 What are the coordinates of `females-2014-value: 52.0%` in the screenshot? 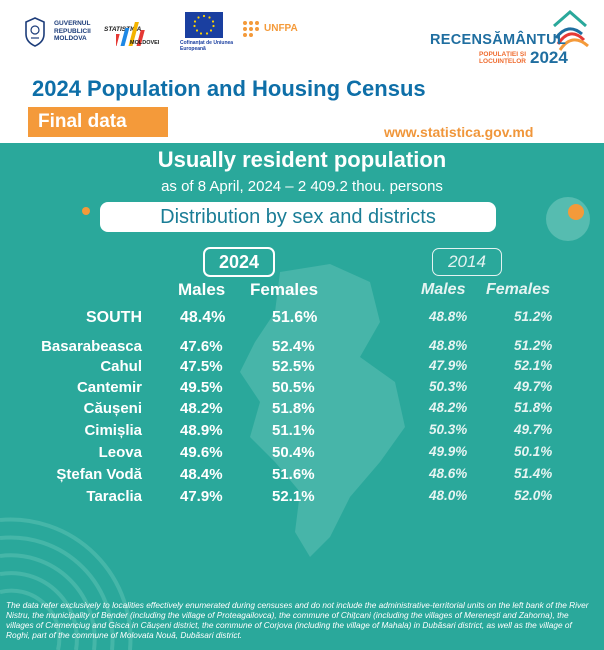 It's located at (533, 495).